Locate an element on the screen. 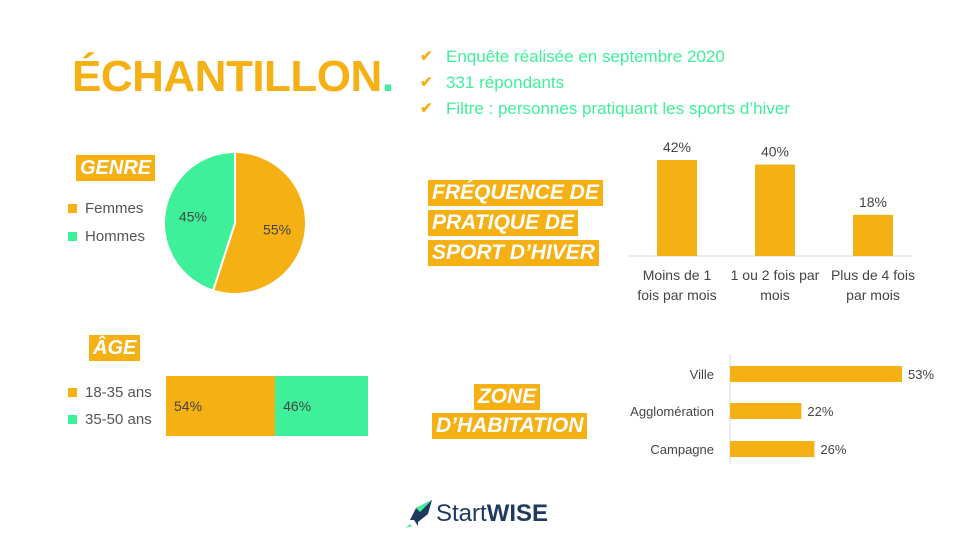  frequence-tick-label: fois par mois is located at coordinates (676, 295).